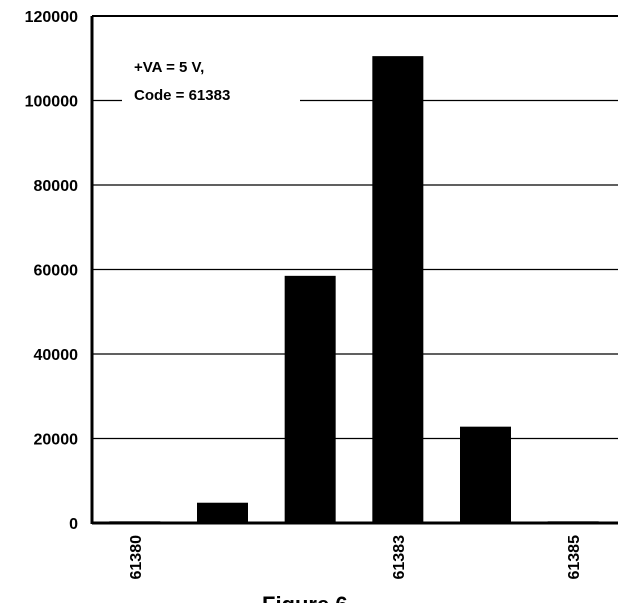  I want to click on y-tick-label-80000: 80000, so click(56, 186).